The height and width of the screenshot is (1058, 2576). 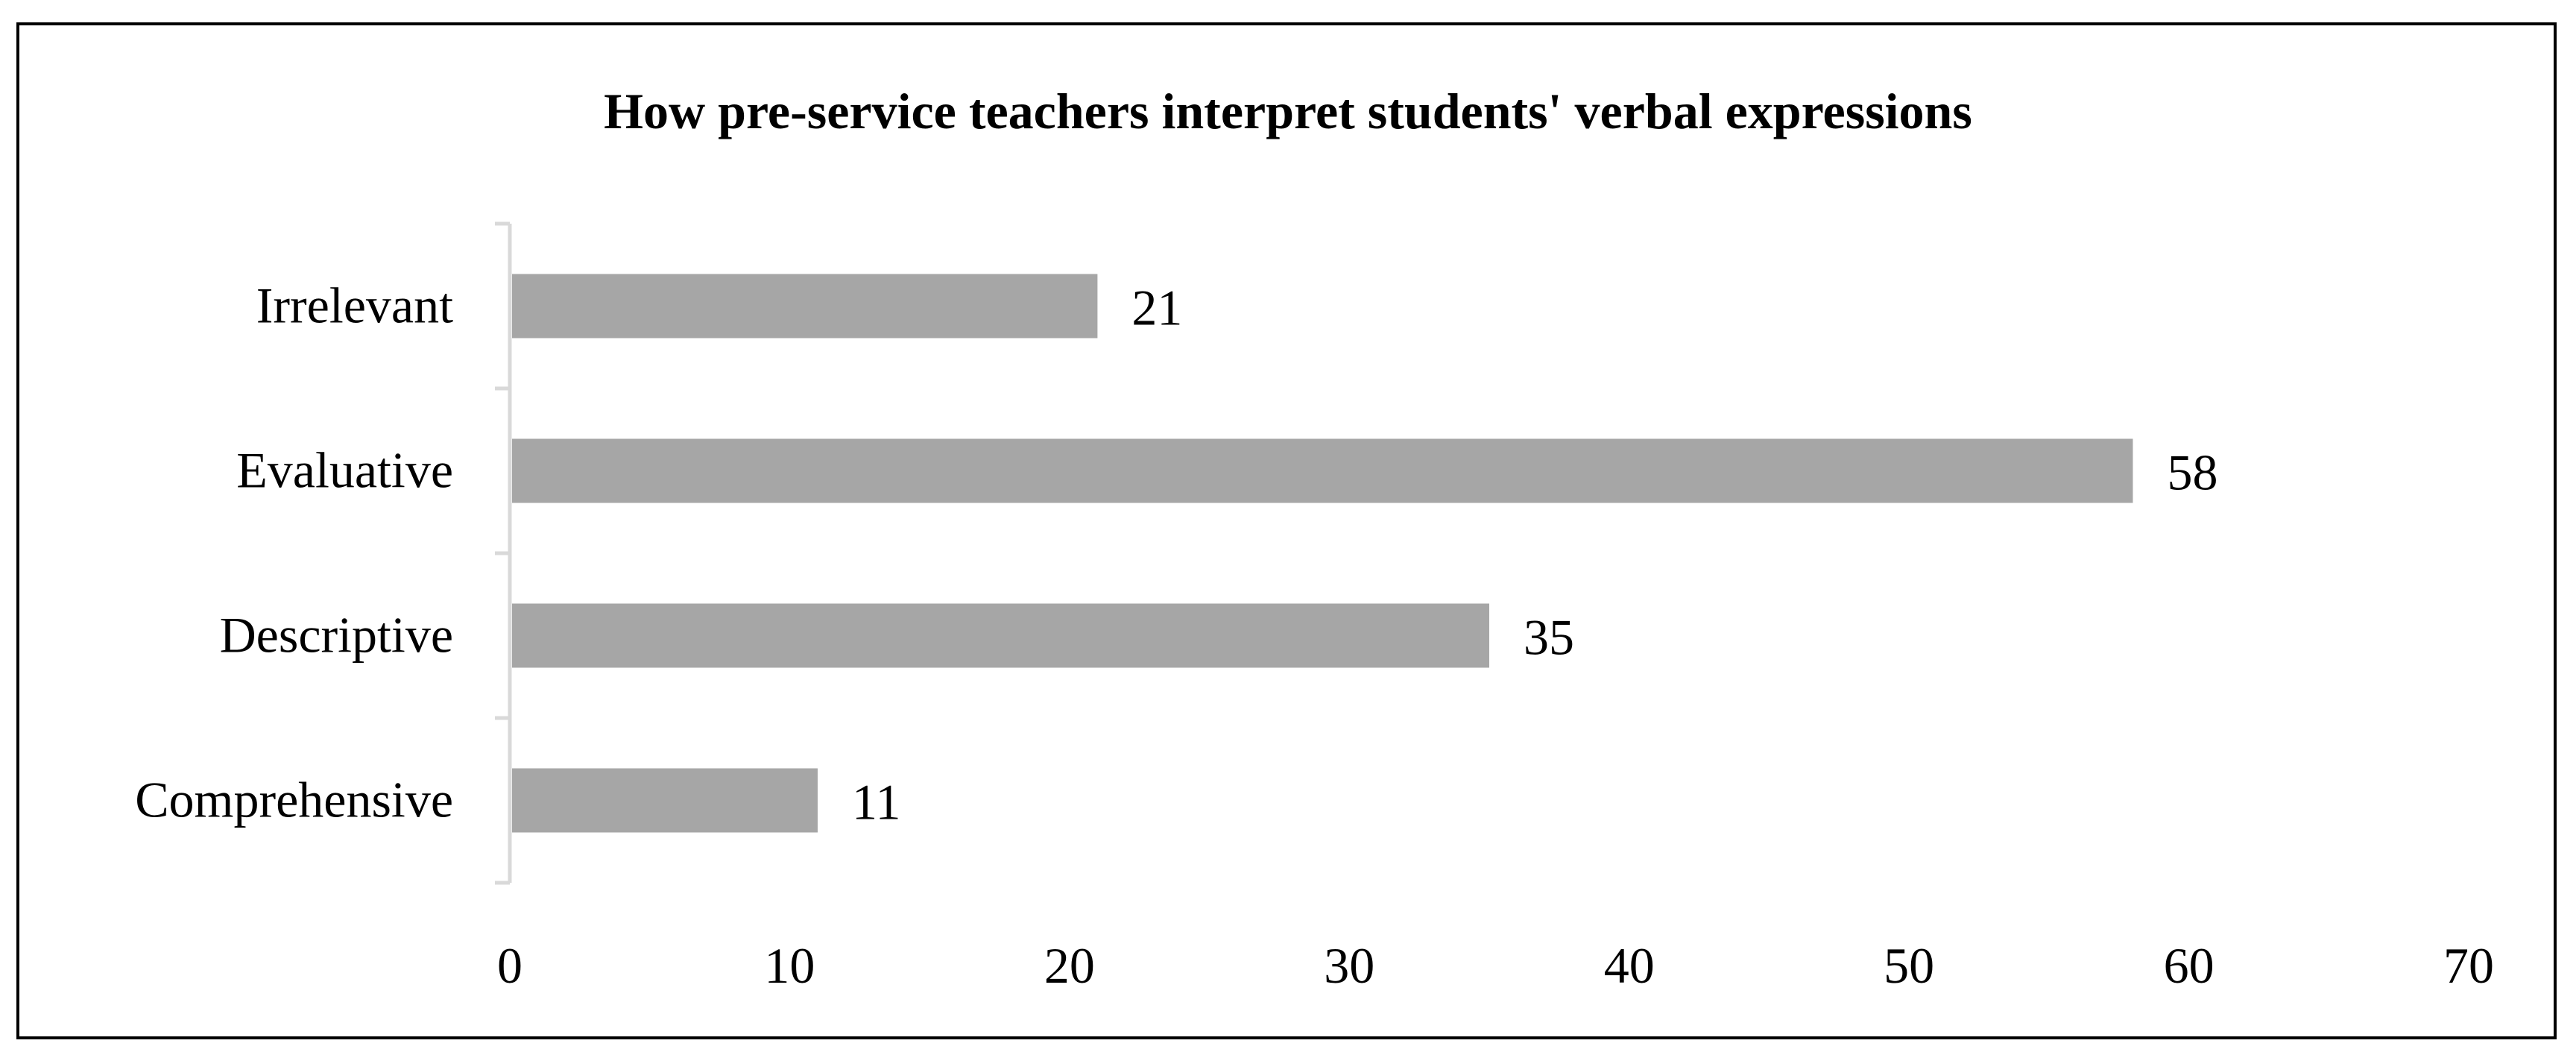 I want to click on data-label: 11, so click(x=876, y=802).